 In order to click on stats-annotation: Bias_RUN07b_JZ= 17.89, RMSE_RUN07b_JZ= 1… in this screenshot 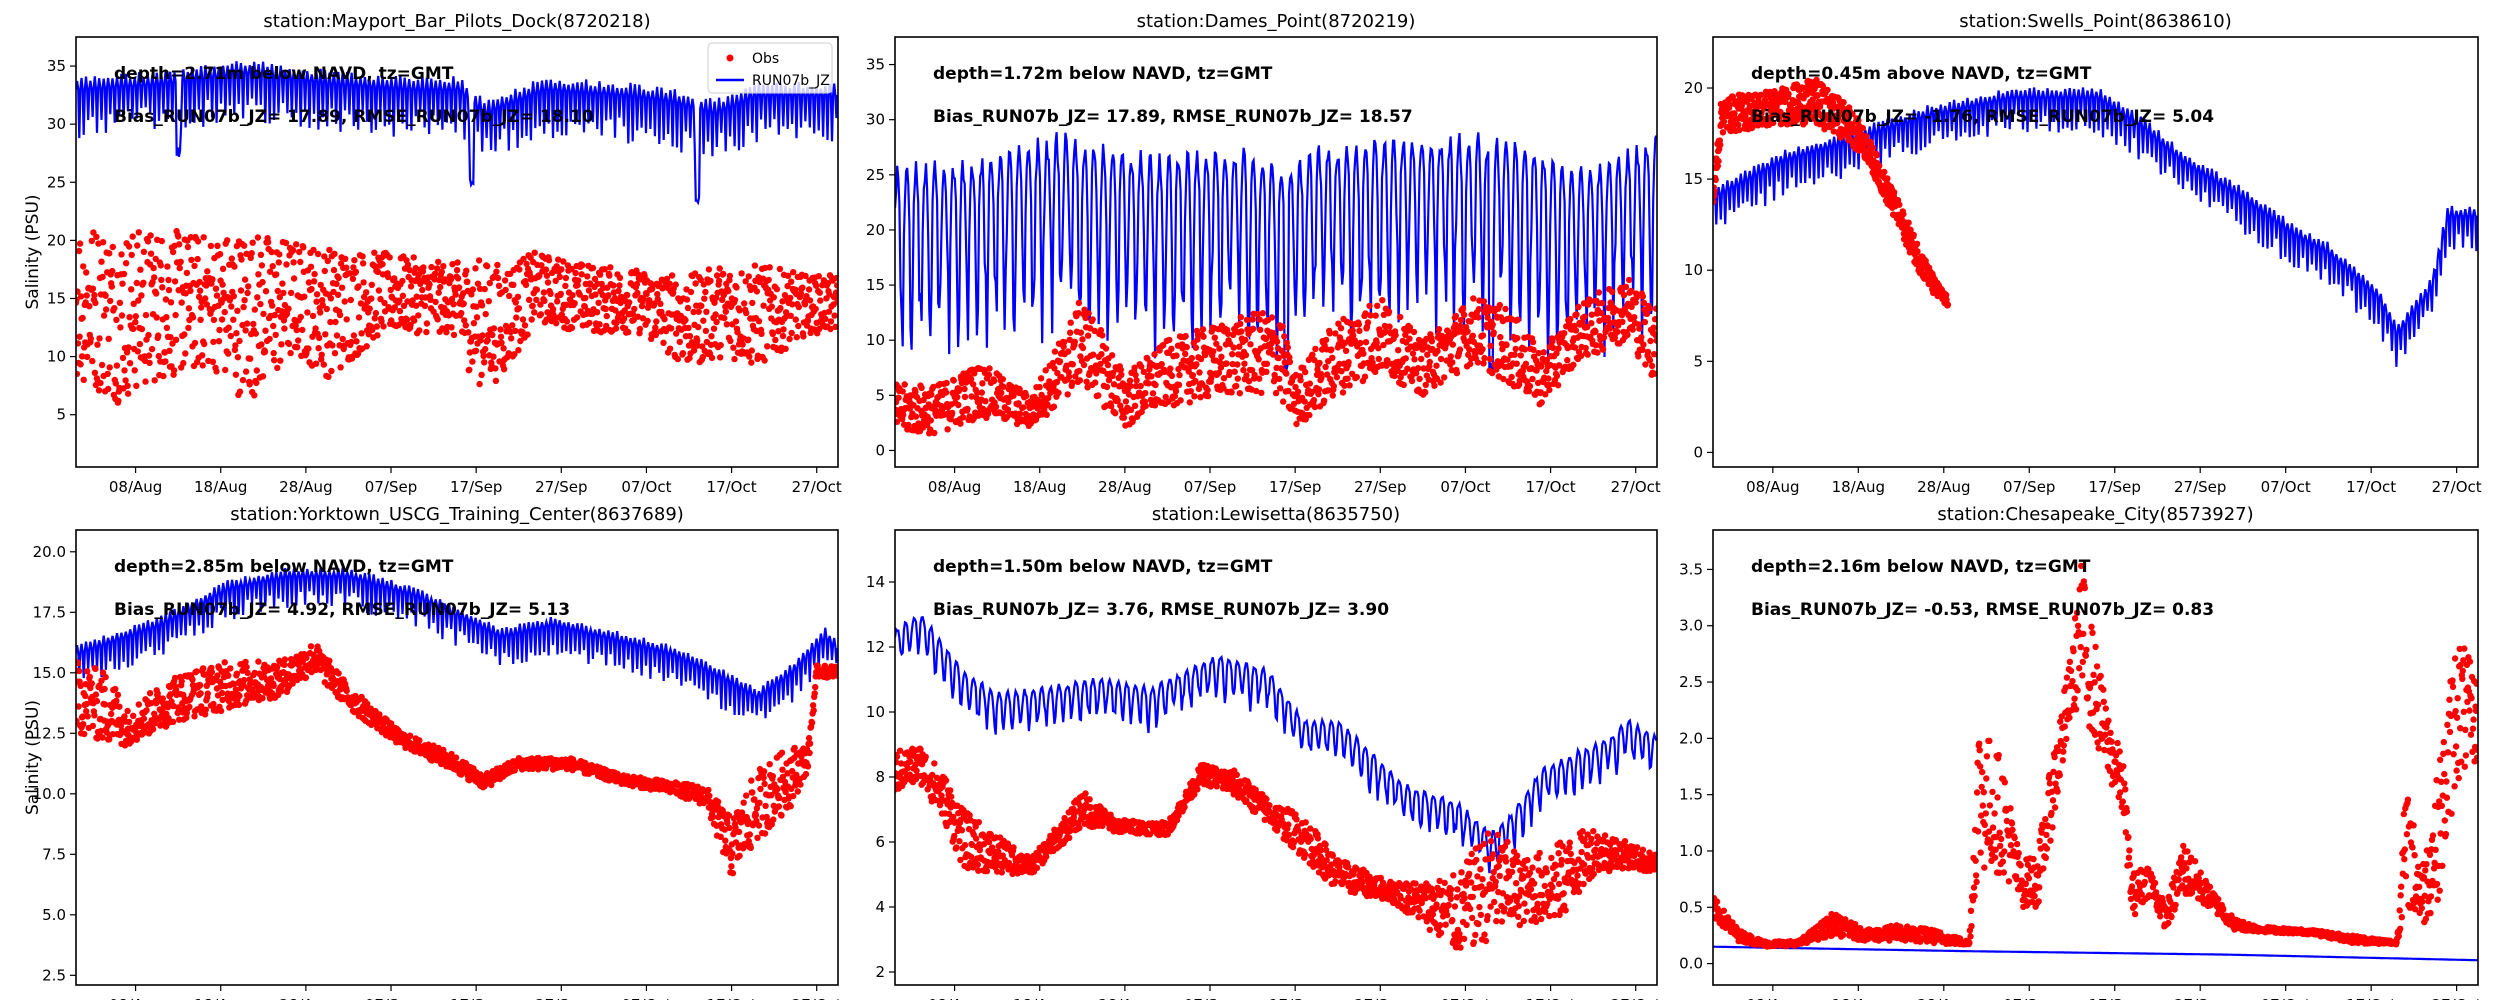, I will do `click(1173, 117)`.